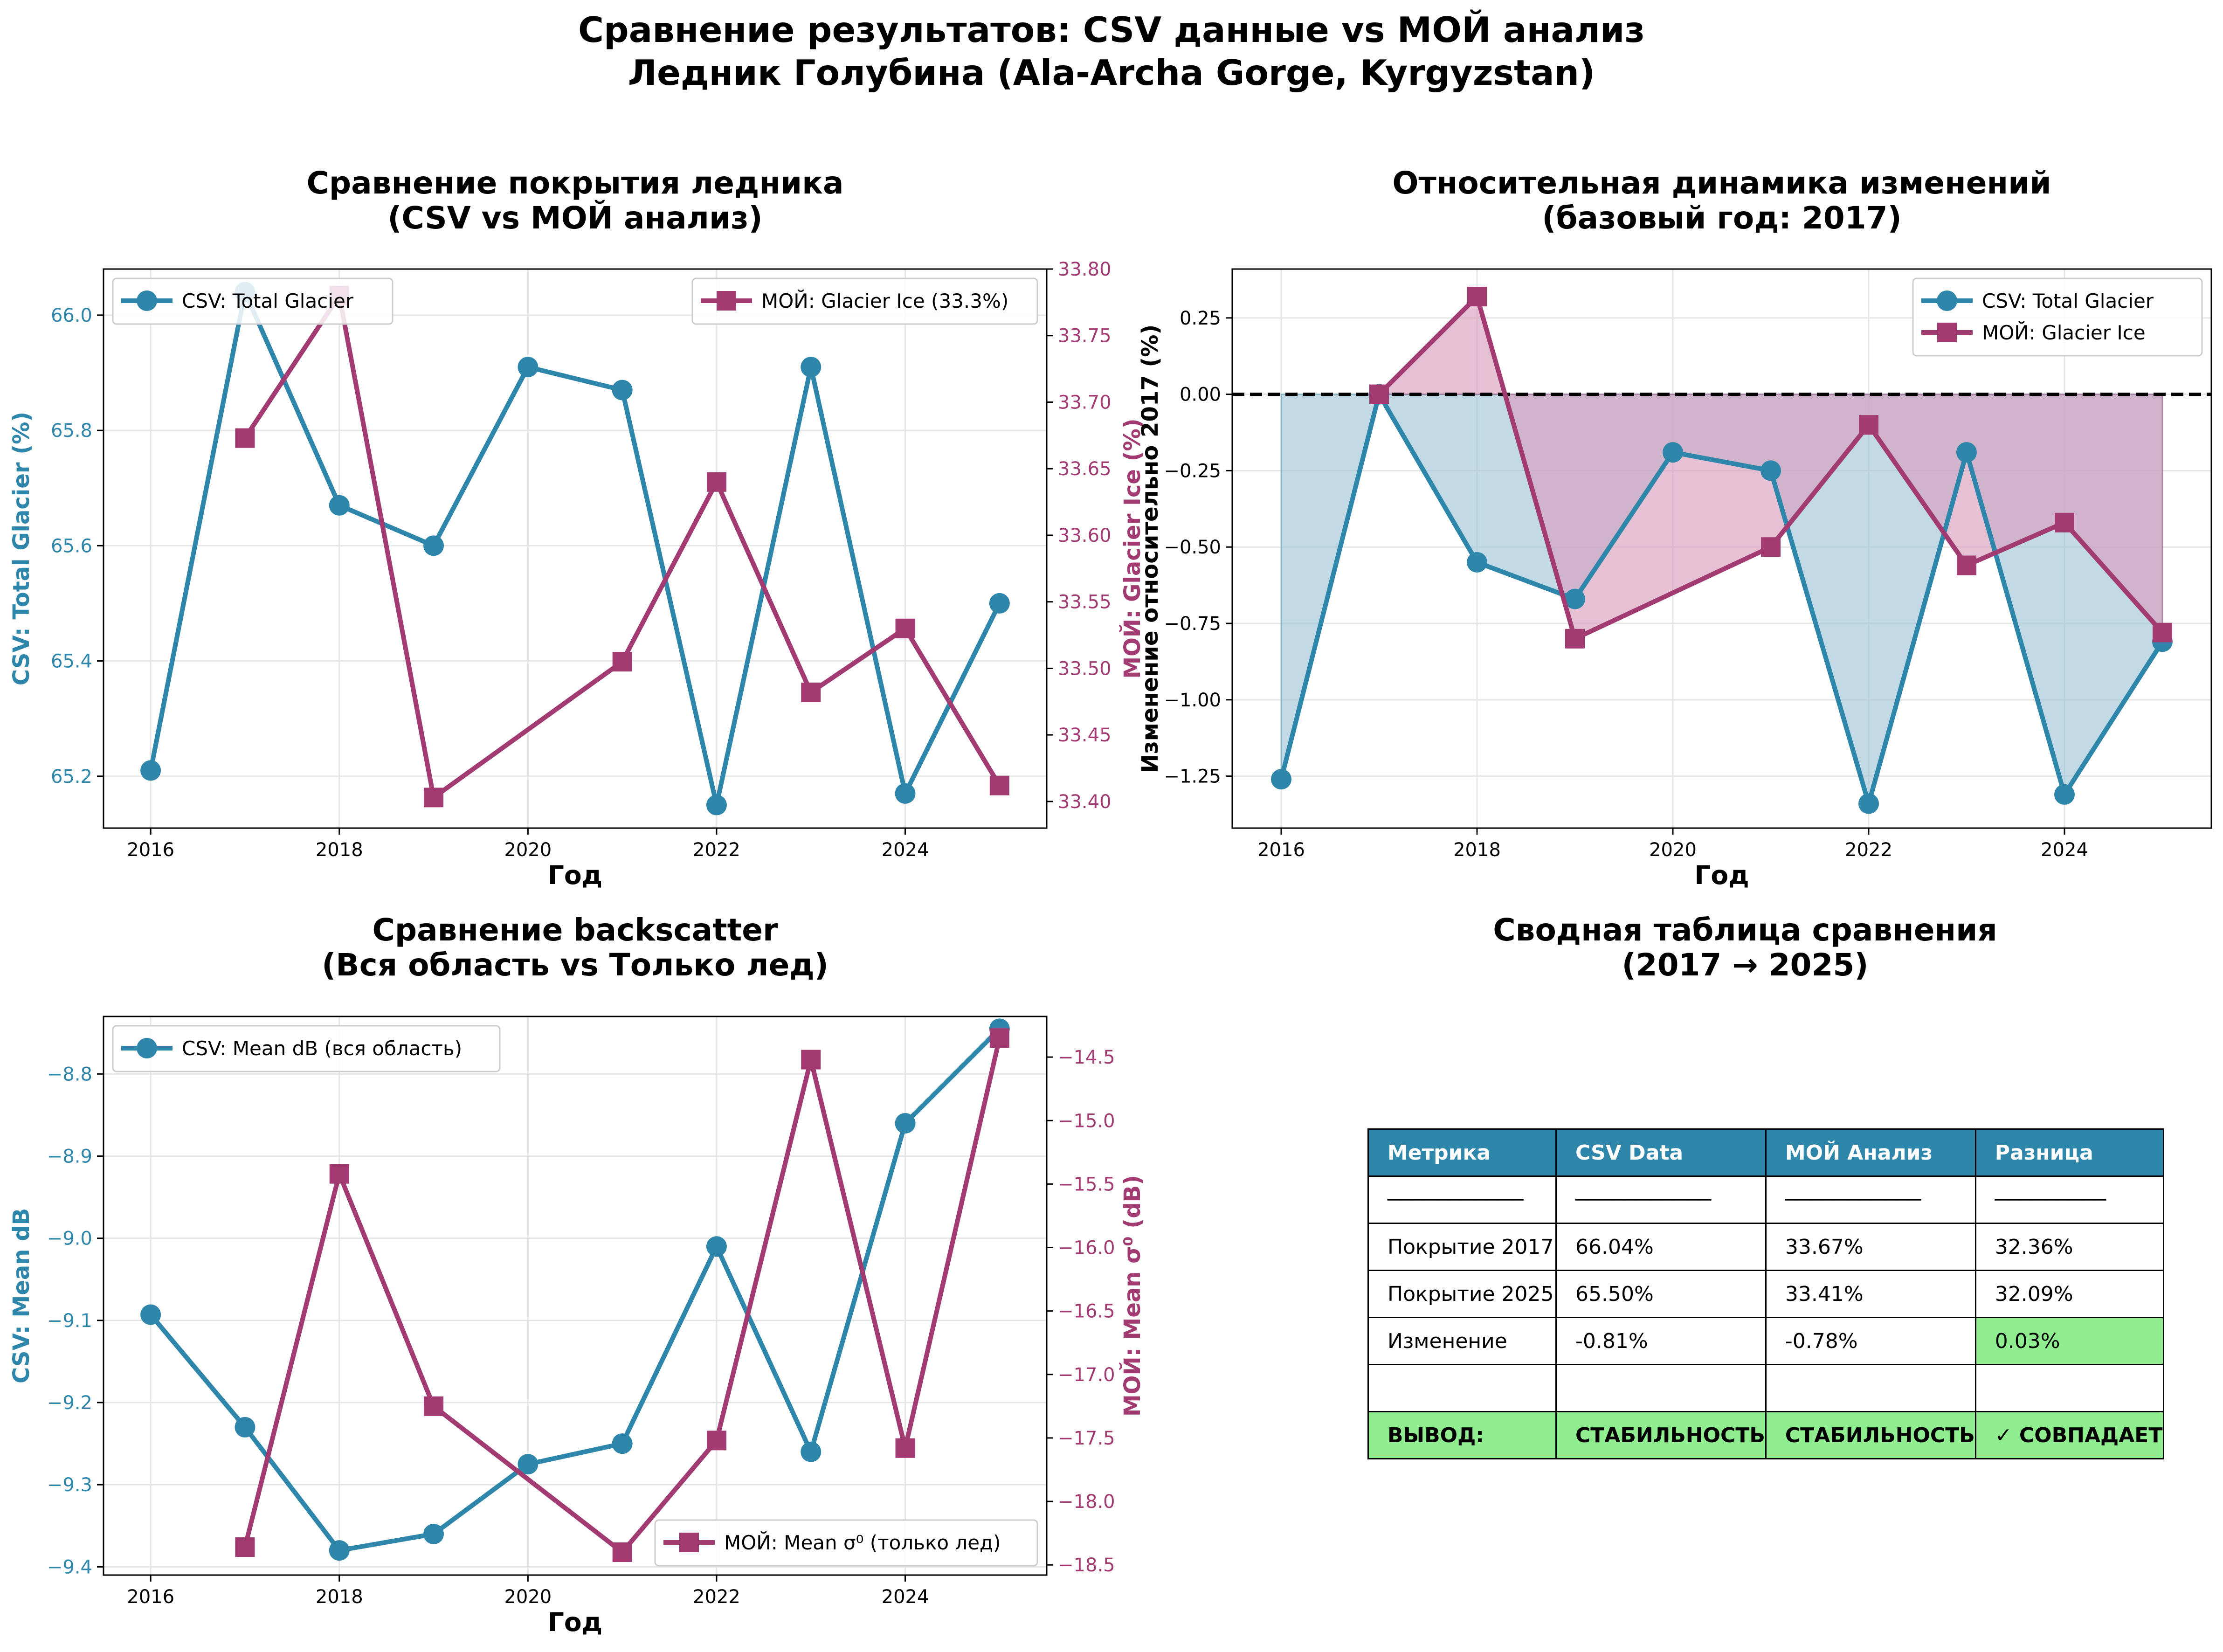 The width and height of the screenshot is (2223, 1652). I want to click on y-tick-label: −0.50, so click(1192, 547).